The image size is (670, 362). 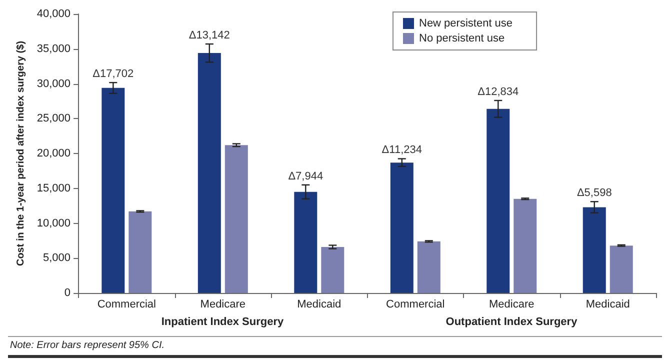 I want to click on y-tick-label: 35,000, so click(x=53, y=48).